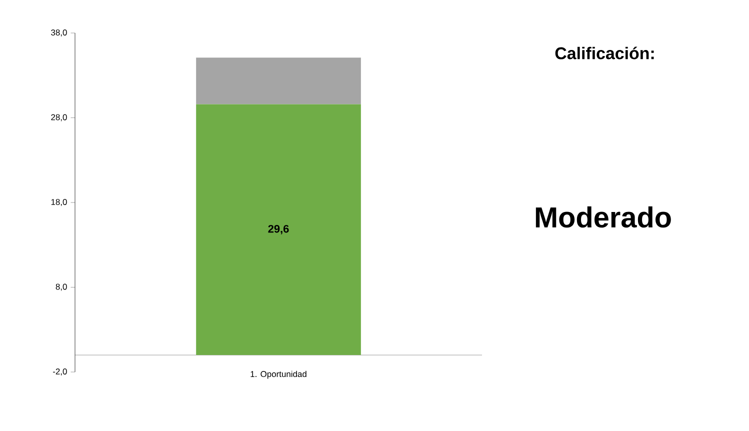 This screenshot has height=431, width=749. Describe the element at coordinates (59, 33) in the screenshot. I see `y-tick-label: 38,0` at that location.